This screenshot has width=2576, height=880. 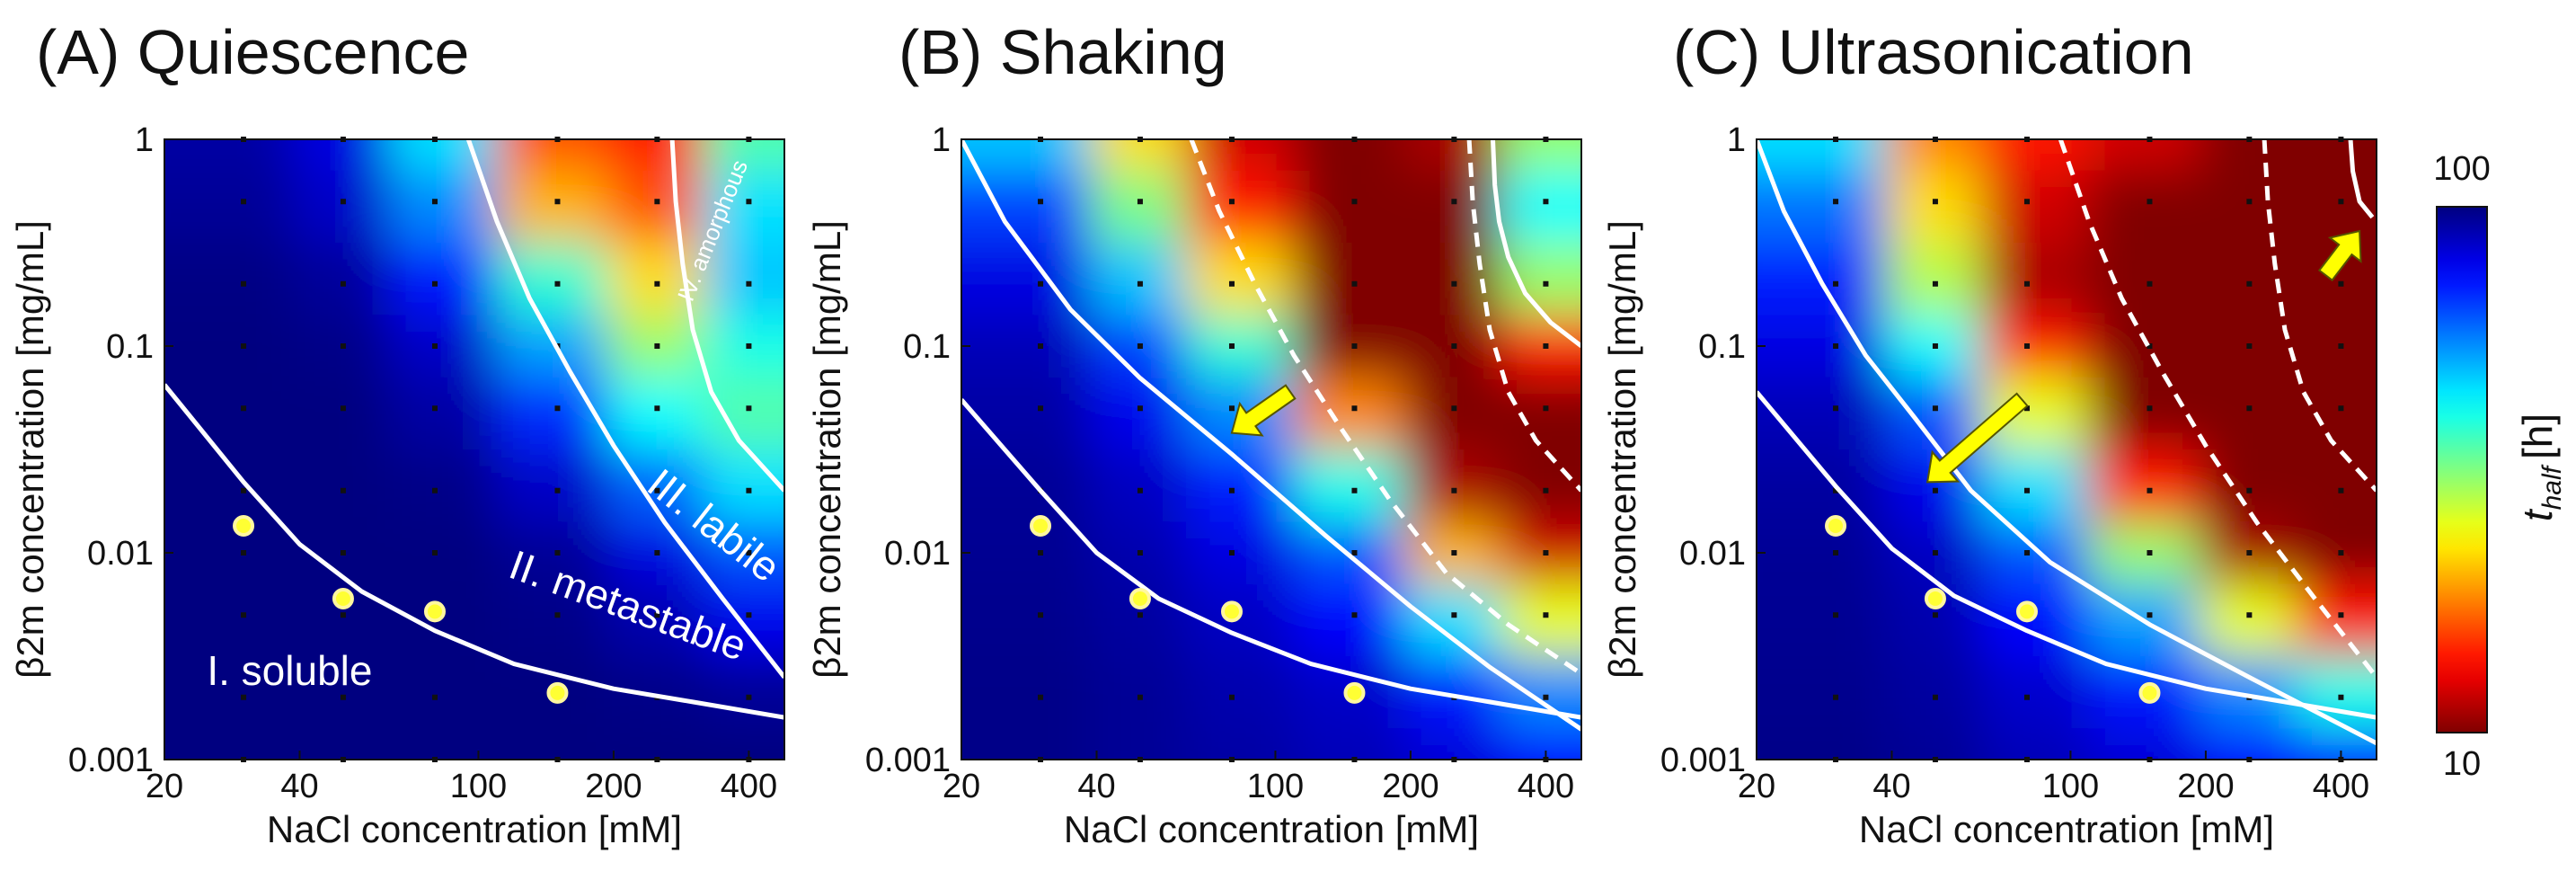 What do you see at coordinates (927, 347) in the screenshot?
I see `y-tick-label: 0.1` at bounding box center [927, 347].